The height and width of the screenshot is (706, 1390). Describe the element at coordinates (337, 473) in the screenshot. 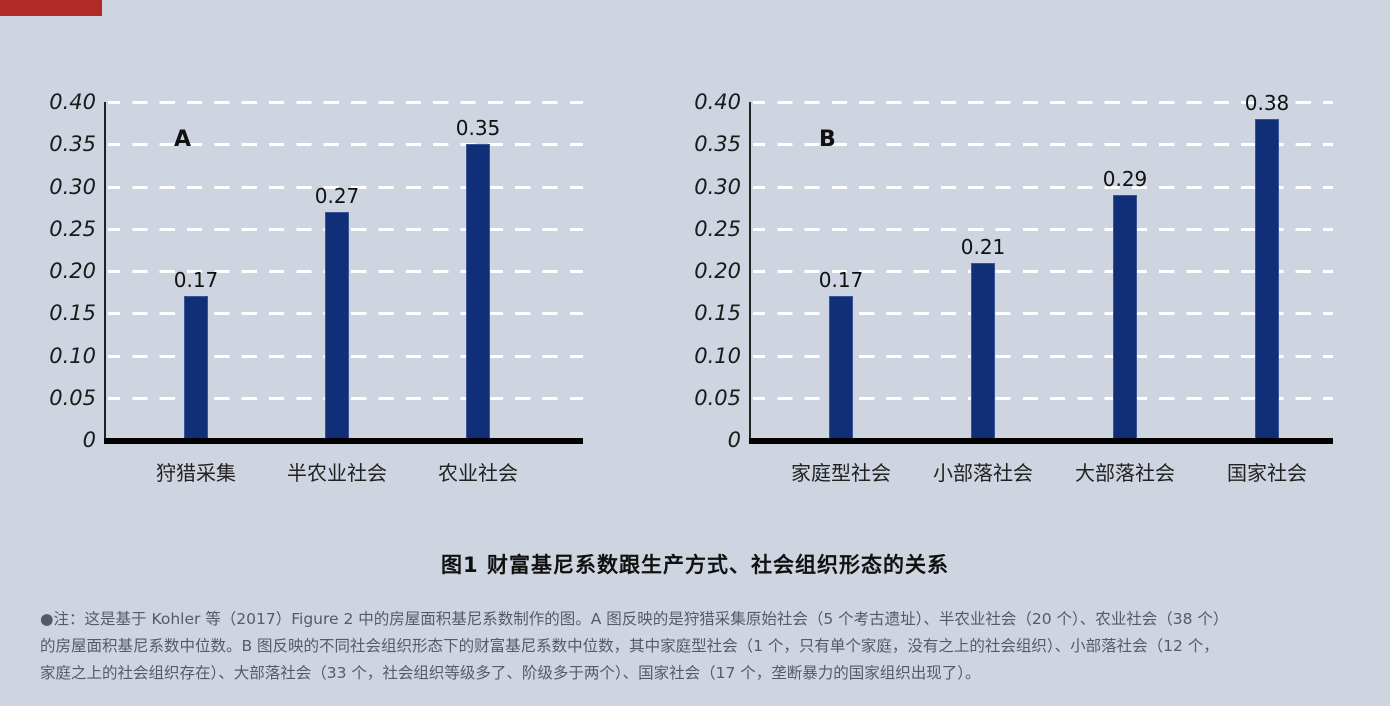

I see `x-category-label: 半农业社会` at that location.